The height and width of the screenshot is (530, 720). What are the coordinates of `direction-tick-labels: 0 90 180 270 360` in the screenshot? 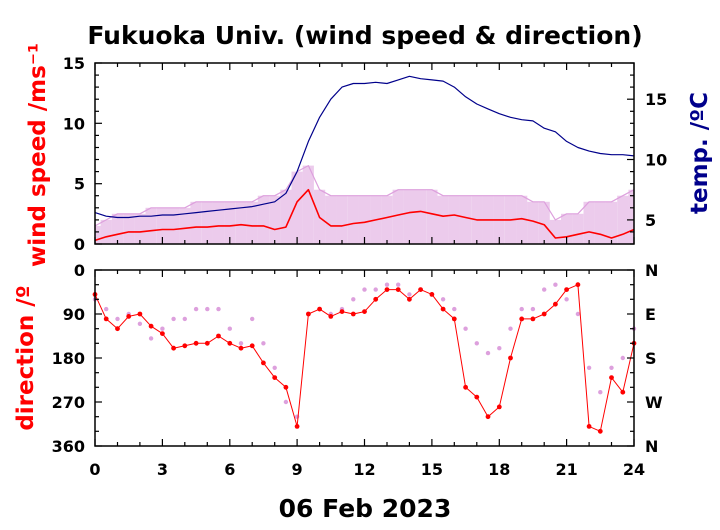 It's located at (68, 358).